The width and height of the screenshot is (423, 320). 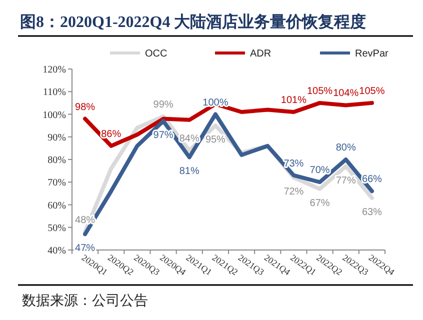 I want to click on data-label: 99%, so click(x=163, y=105).